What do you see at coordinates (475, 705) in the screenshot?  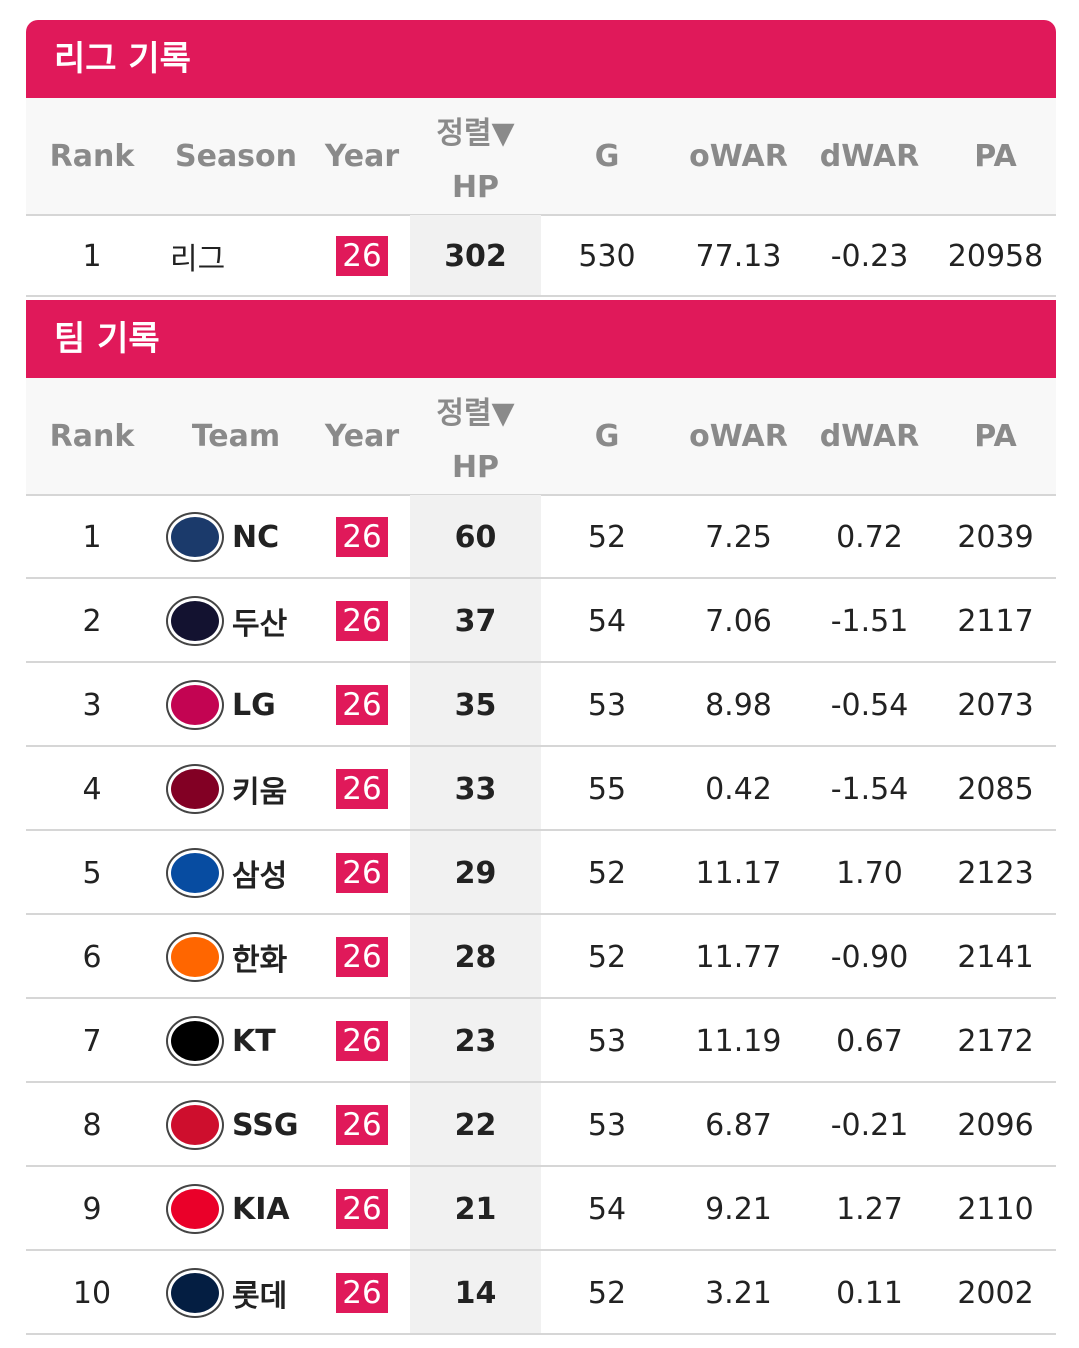 I see `table-cell: 35` at bounding box center [475, 705].